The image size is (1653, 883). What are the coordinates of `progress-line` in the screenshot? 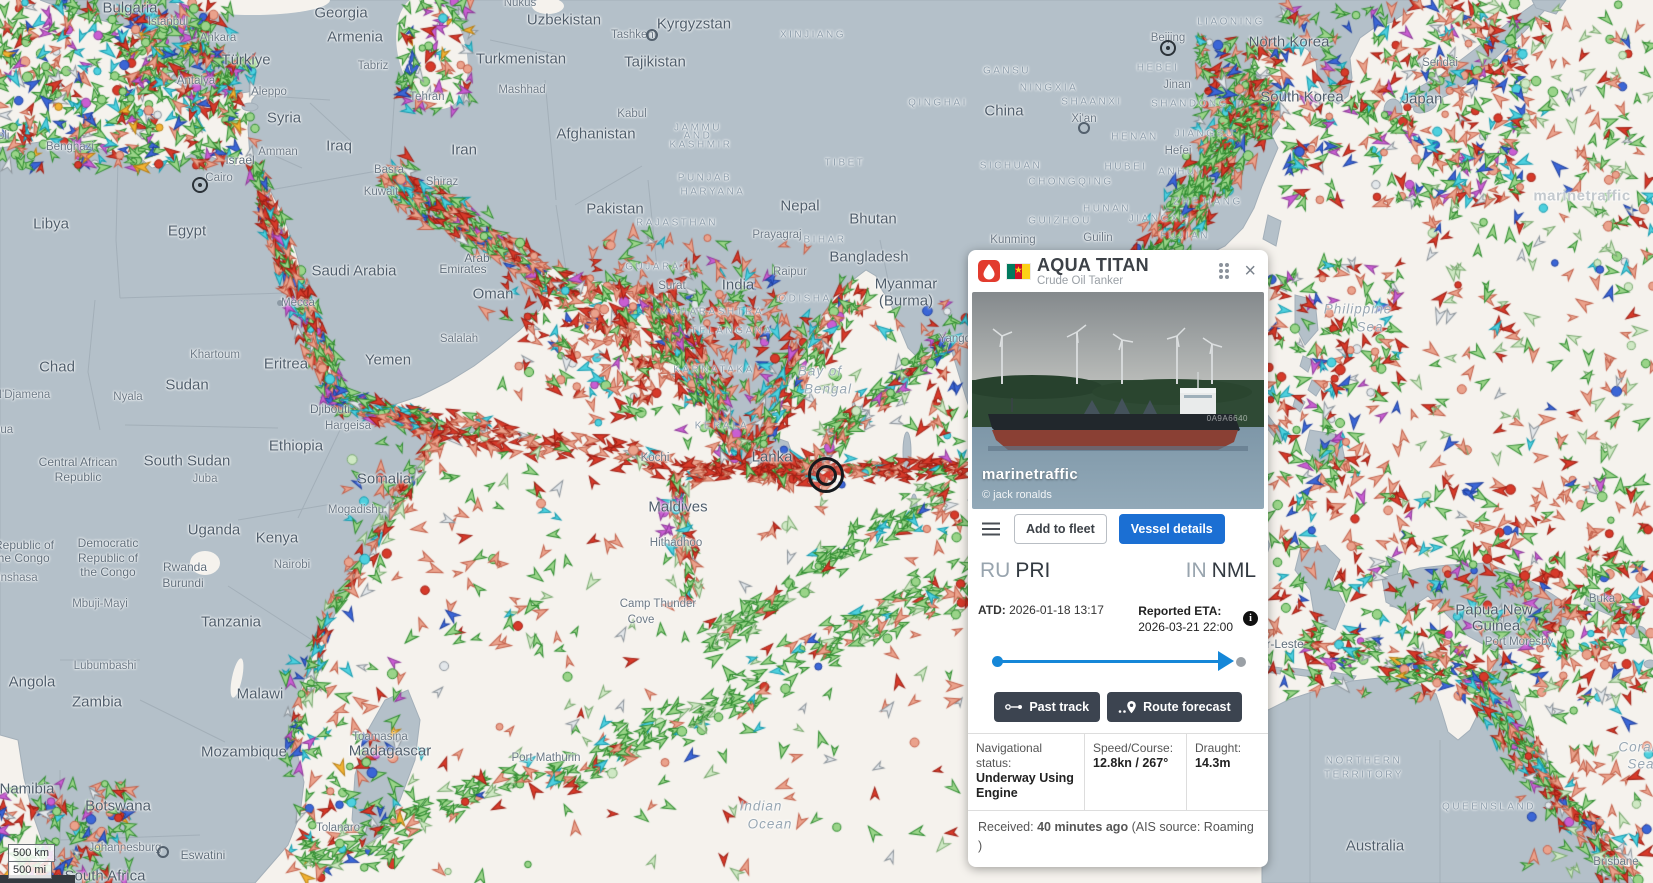 It's located at (1112, 661).